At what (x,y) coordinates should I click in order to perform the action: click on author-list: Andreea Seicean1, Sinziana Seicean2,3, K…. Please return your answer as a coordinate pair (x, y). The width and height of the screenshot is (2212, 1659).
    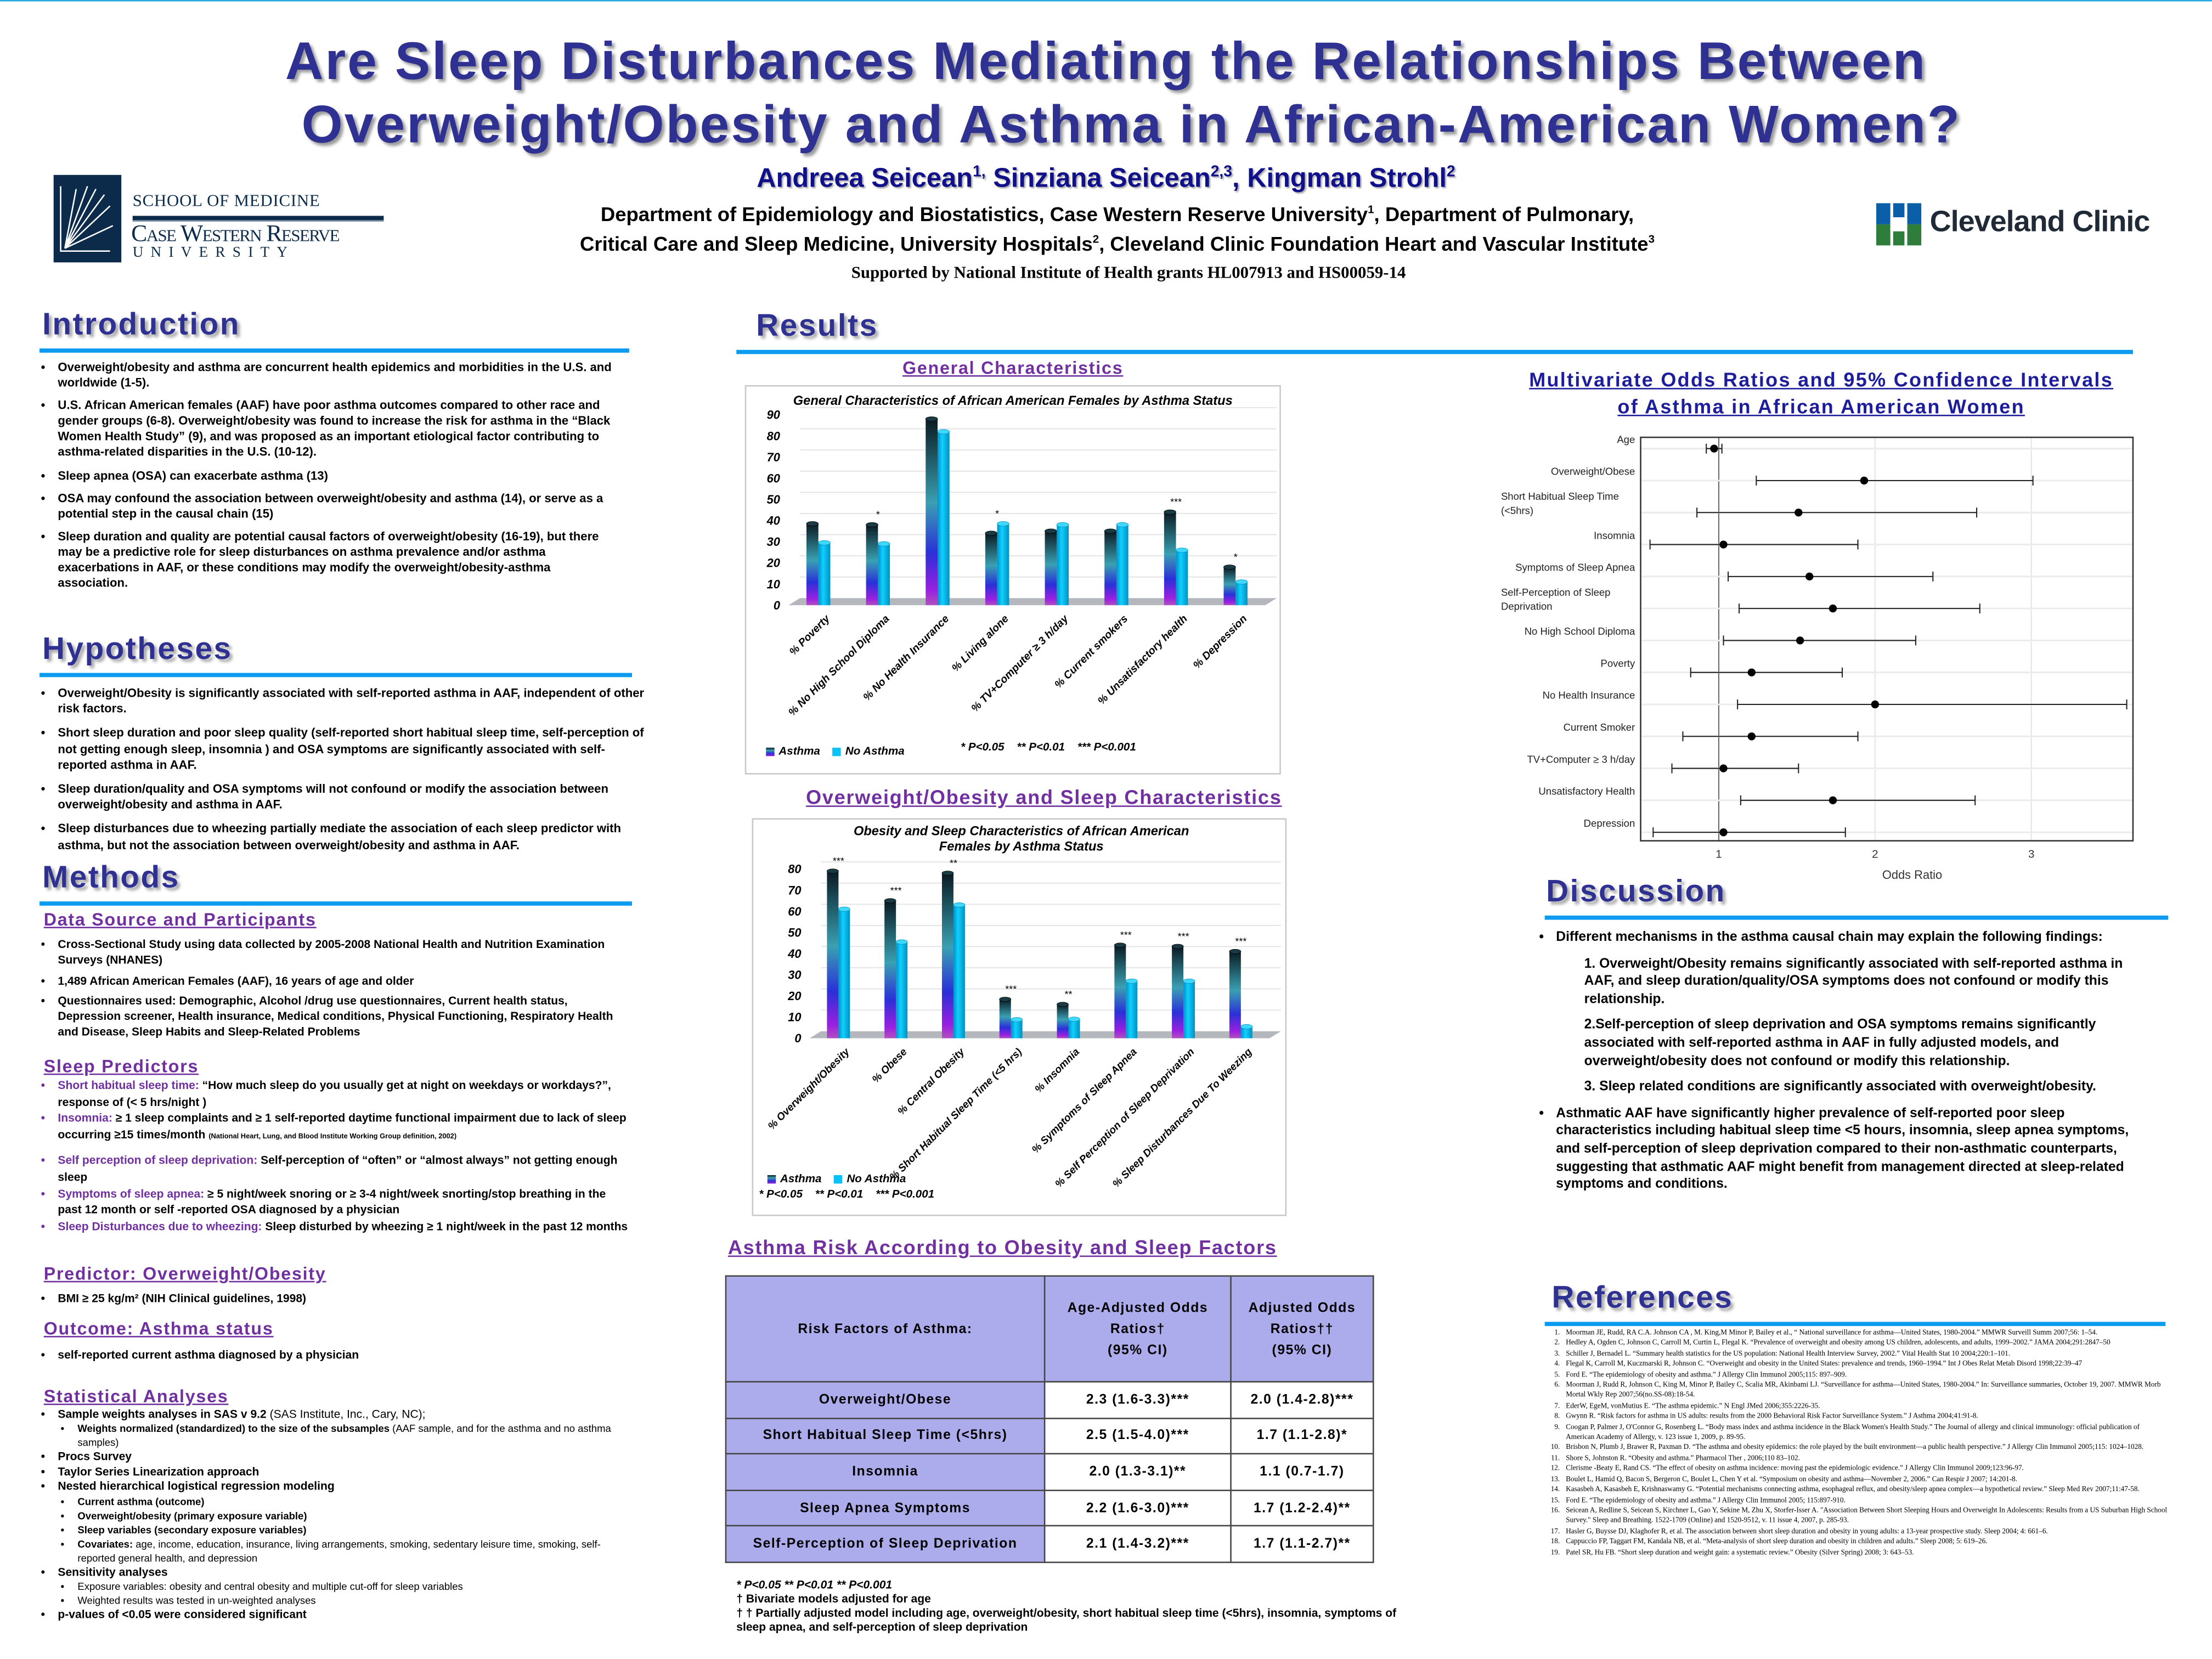
    Looking at the image, I should click on (1106, 179).